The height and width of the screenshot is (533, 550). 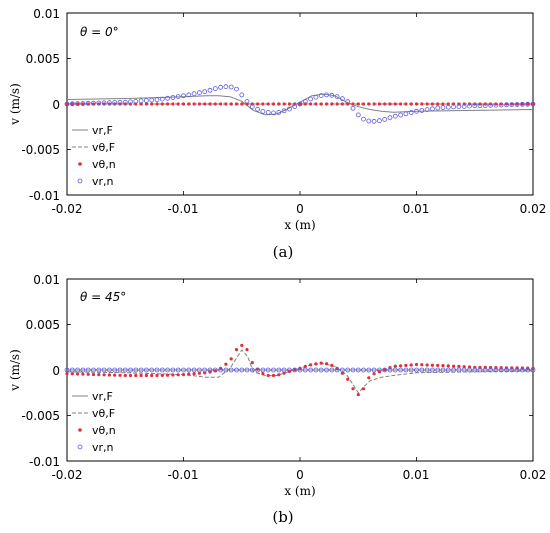 I want to click on panel-caption: (b), so click(x=282, y=517).